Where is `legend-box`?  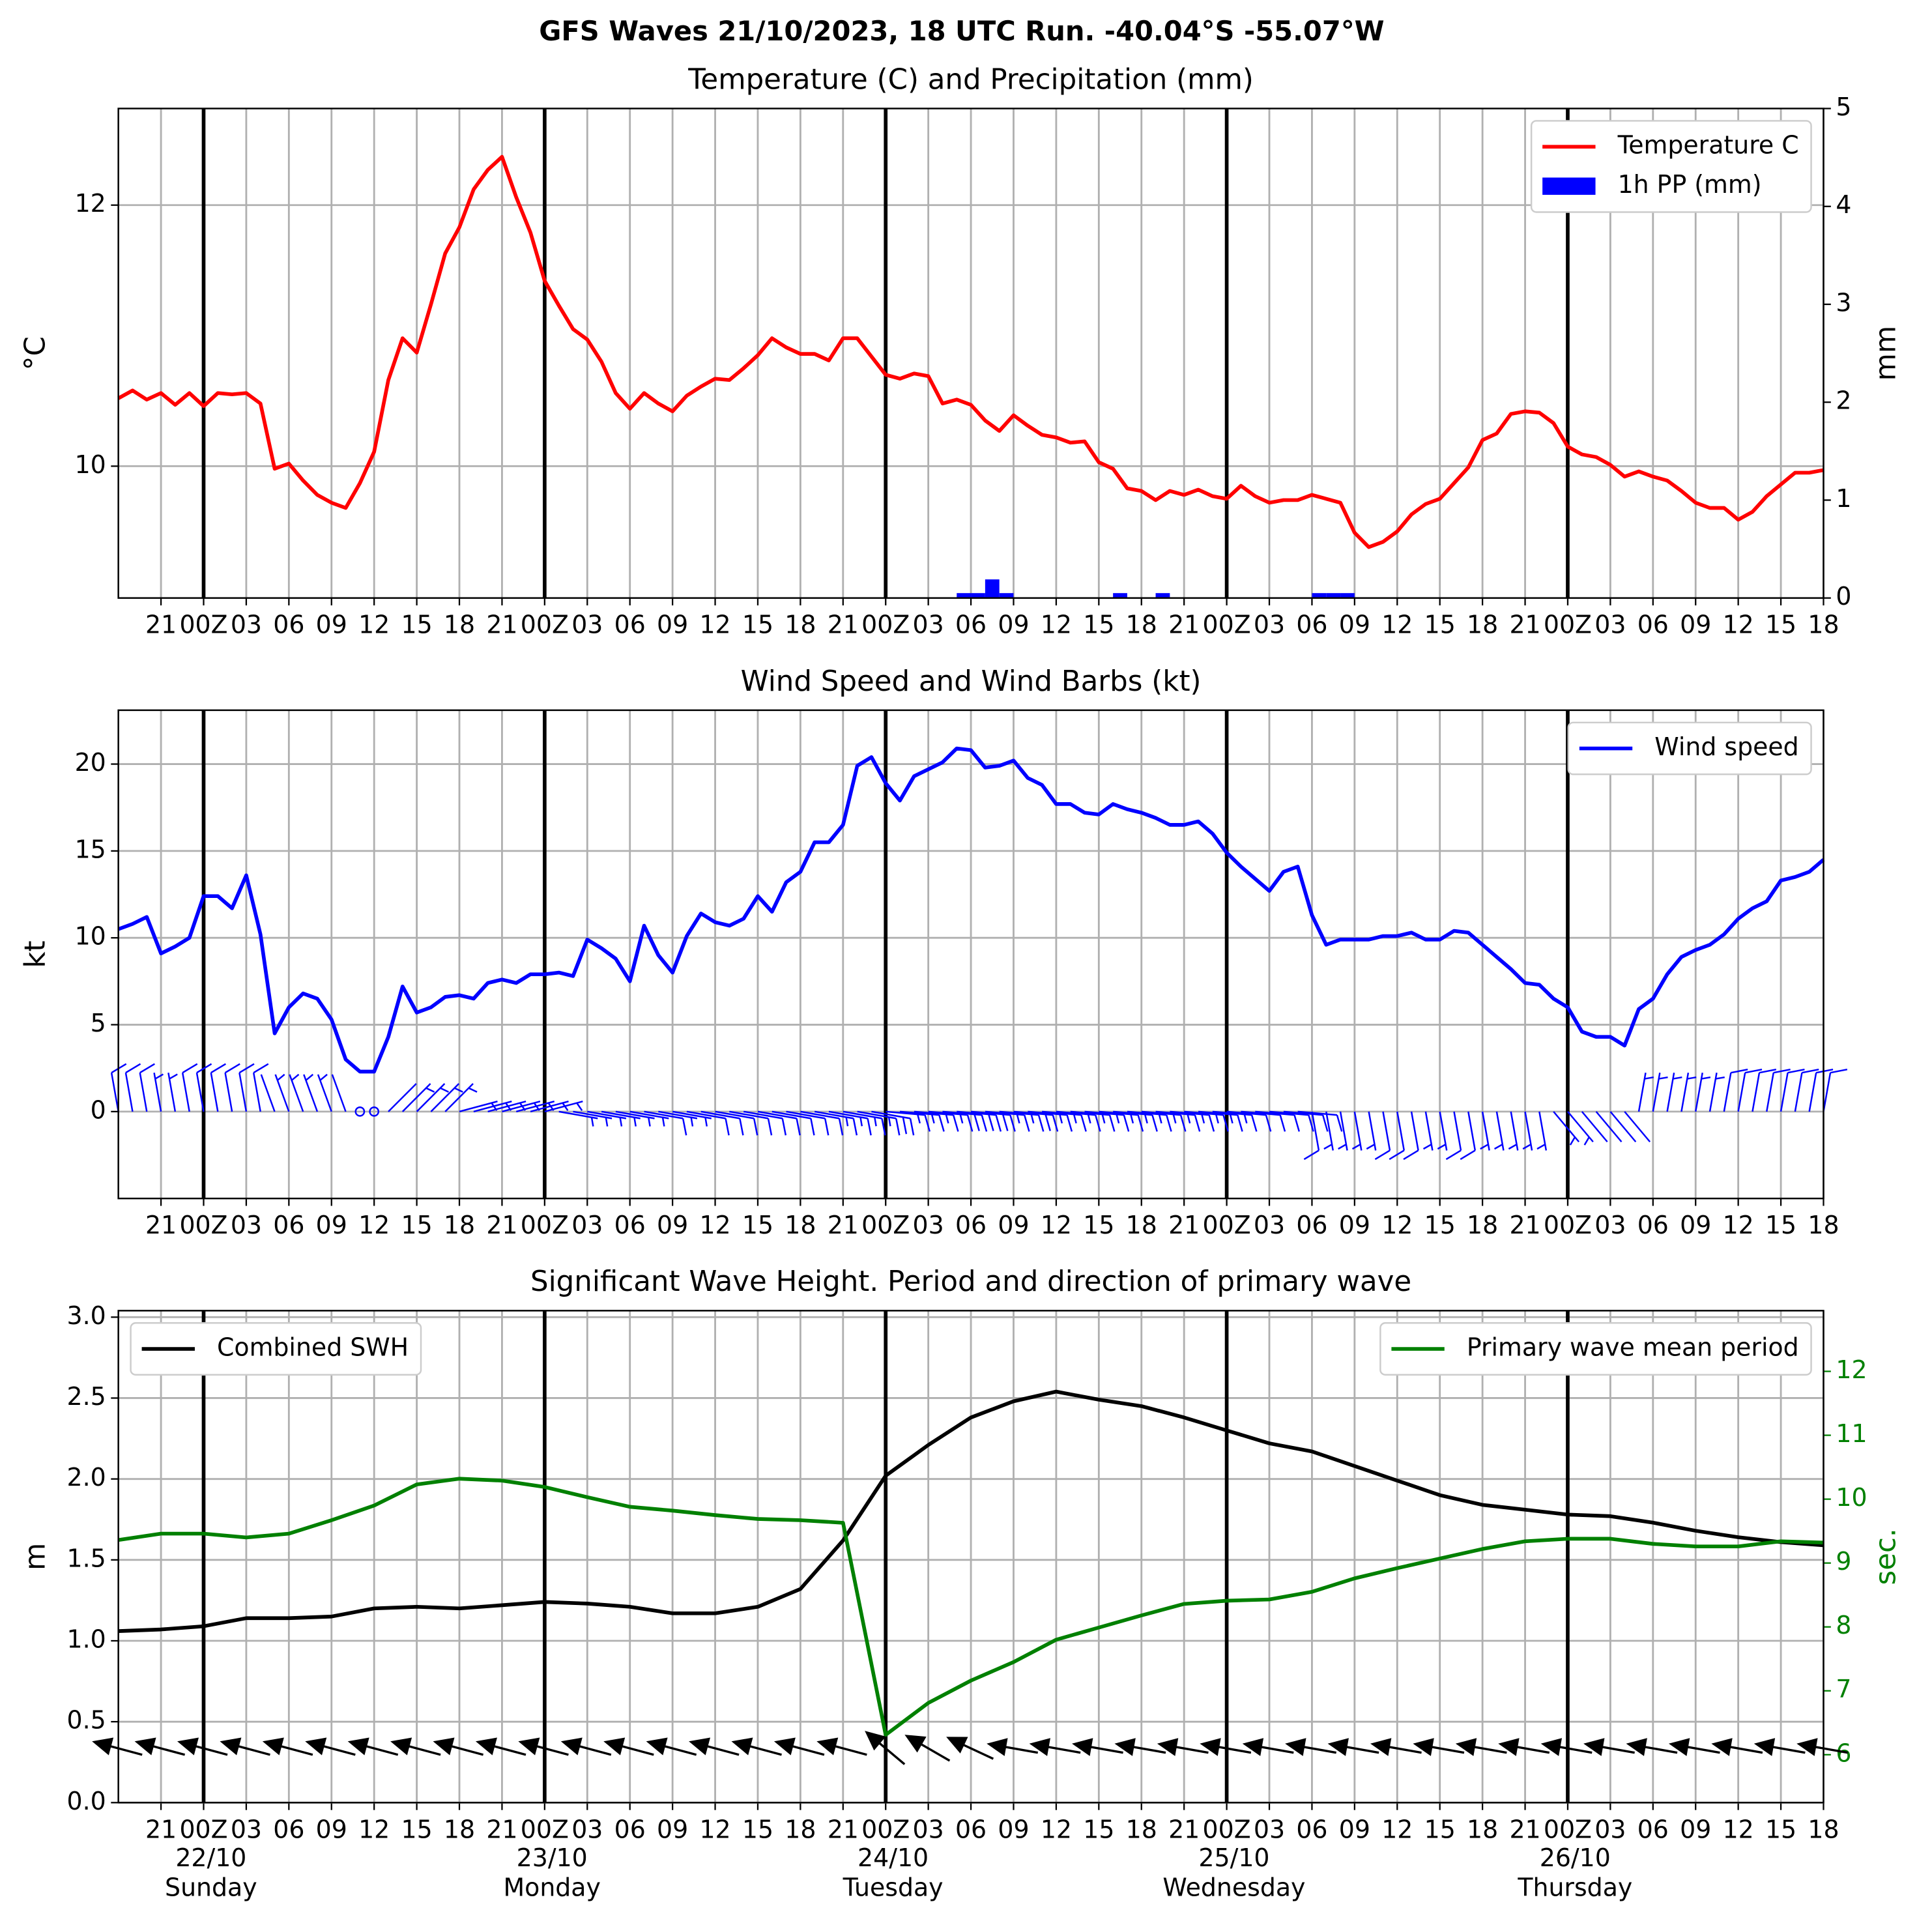
legend-box is located at coordinates (1595, 1349).